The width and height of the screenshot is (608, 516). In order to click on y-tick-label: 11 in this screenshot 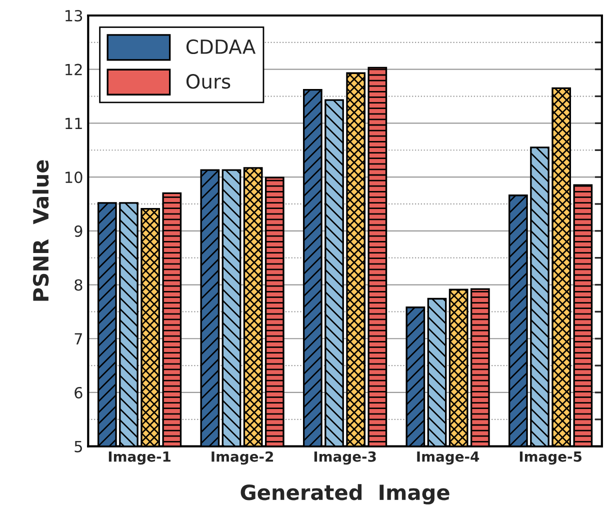, I will do `click(74, 123)`.